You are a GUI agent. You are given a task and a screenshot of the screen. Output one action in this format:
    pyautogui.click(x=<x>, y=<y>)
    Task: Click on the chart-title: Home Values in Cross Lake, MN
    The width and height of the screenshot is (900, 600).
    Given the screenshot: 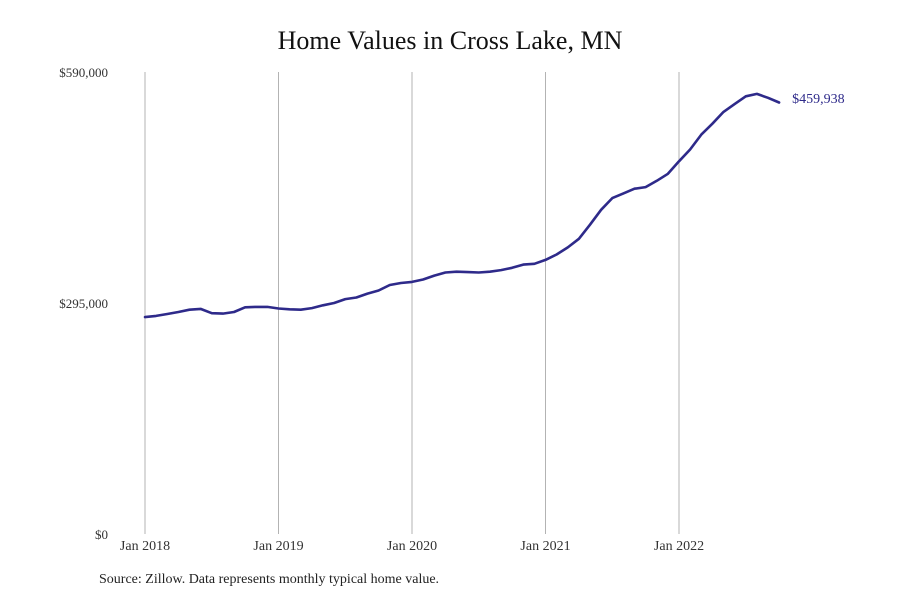 What is the action you would take?
    pyautogui.click(x=450, y=40)
    